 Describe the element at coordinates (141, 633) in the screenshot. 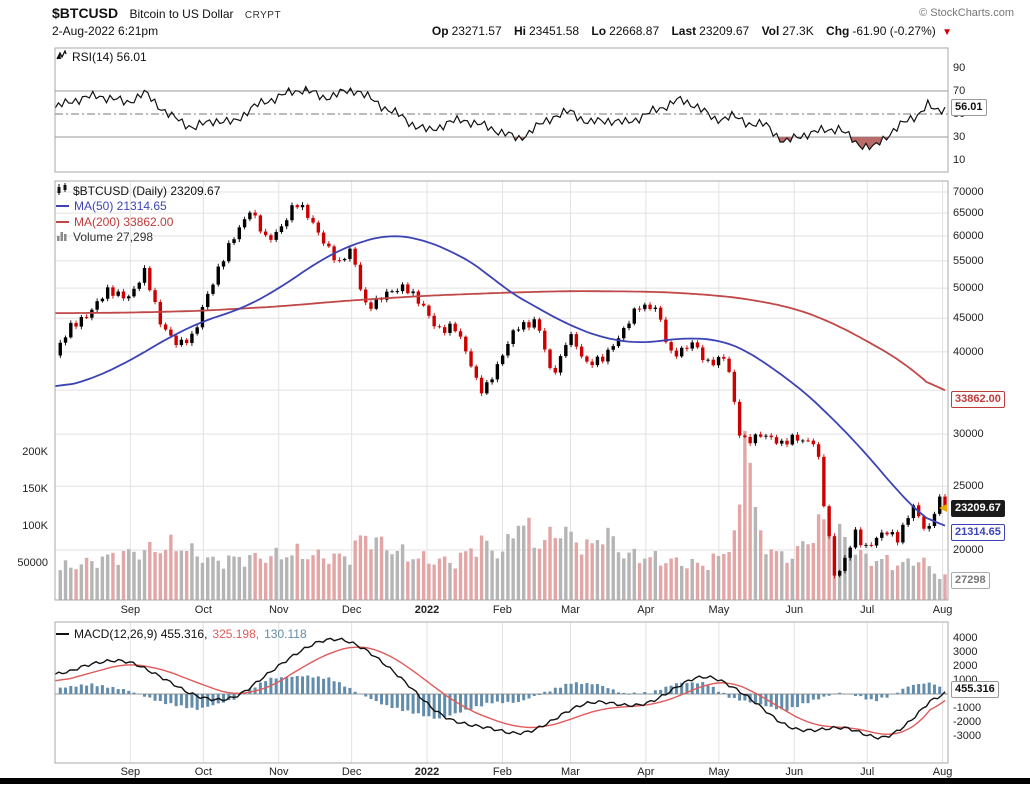

I see `macd-legend-label: MACD(12,26,9) 455.316,` at that location.